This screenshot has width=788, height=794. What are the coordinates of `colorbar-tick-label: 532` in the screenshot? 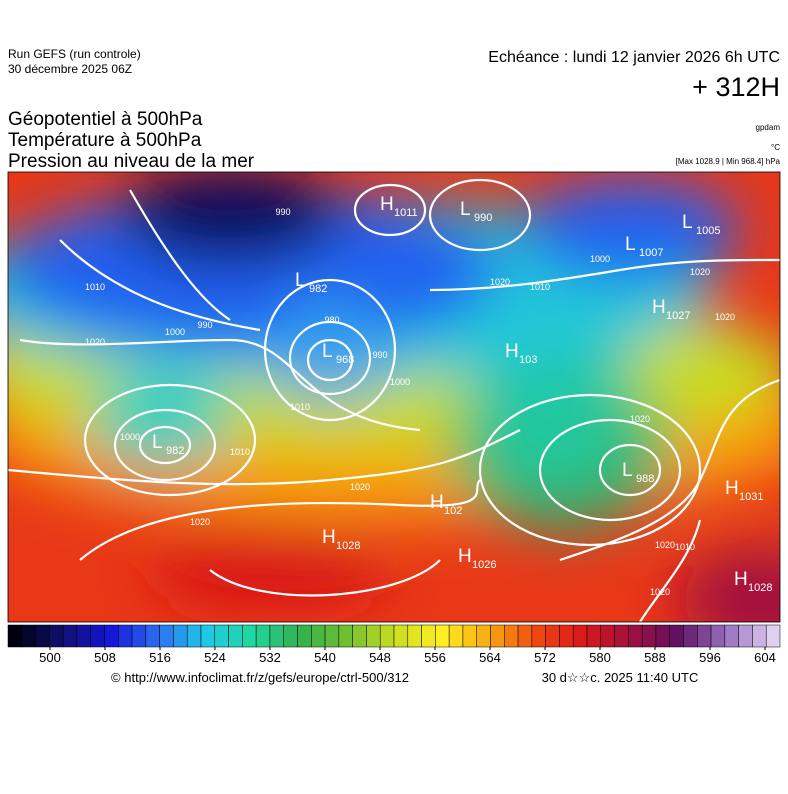 It's located at (270, 657).